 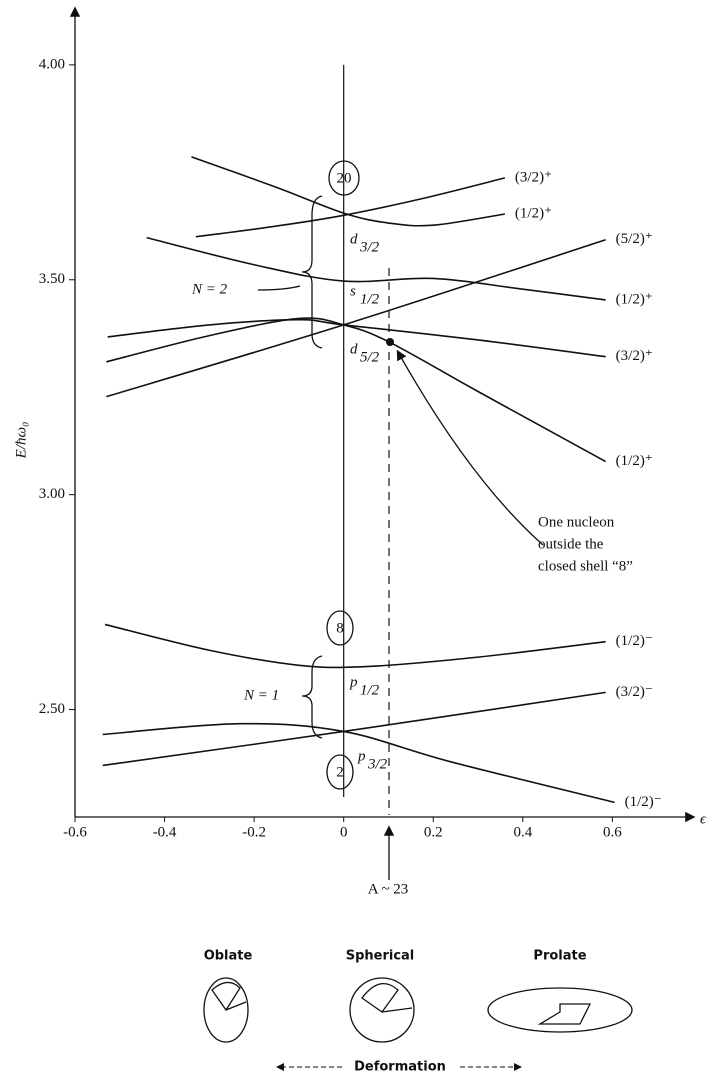 What do you see at coordinates (400, 1067) in the screenshot?
I see `deformation-label: Deformation` at bounding box center [400, 1067].